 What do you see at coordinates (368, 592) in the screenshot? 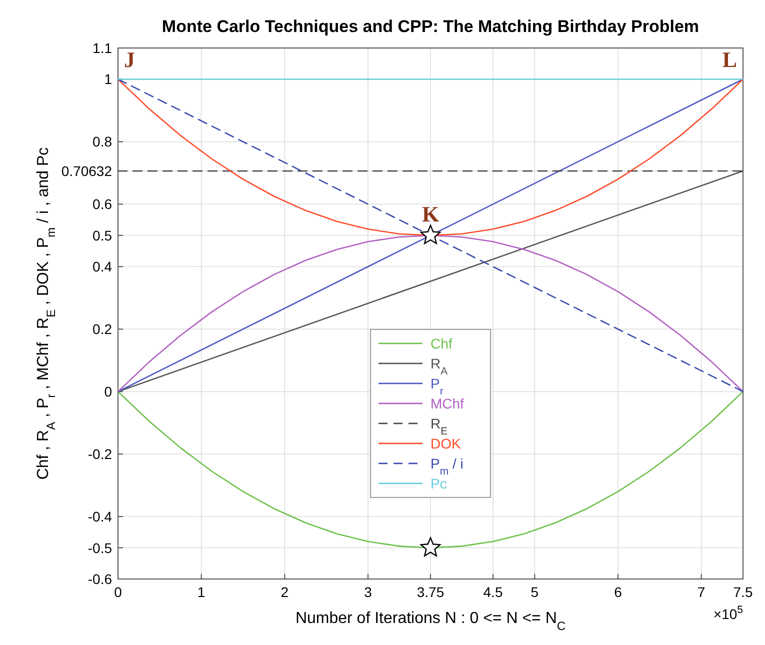
I see `x-tick-label: 3` at bounding box center [368, 592].